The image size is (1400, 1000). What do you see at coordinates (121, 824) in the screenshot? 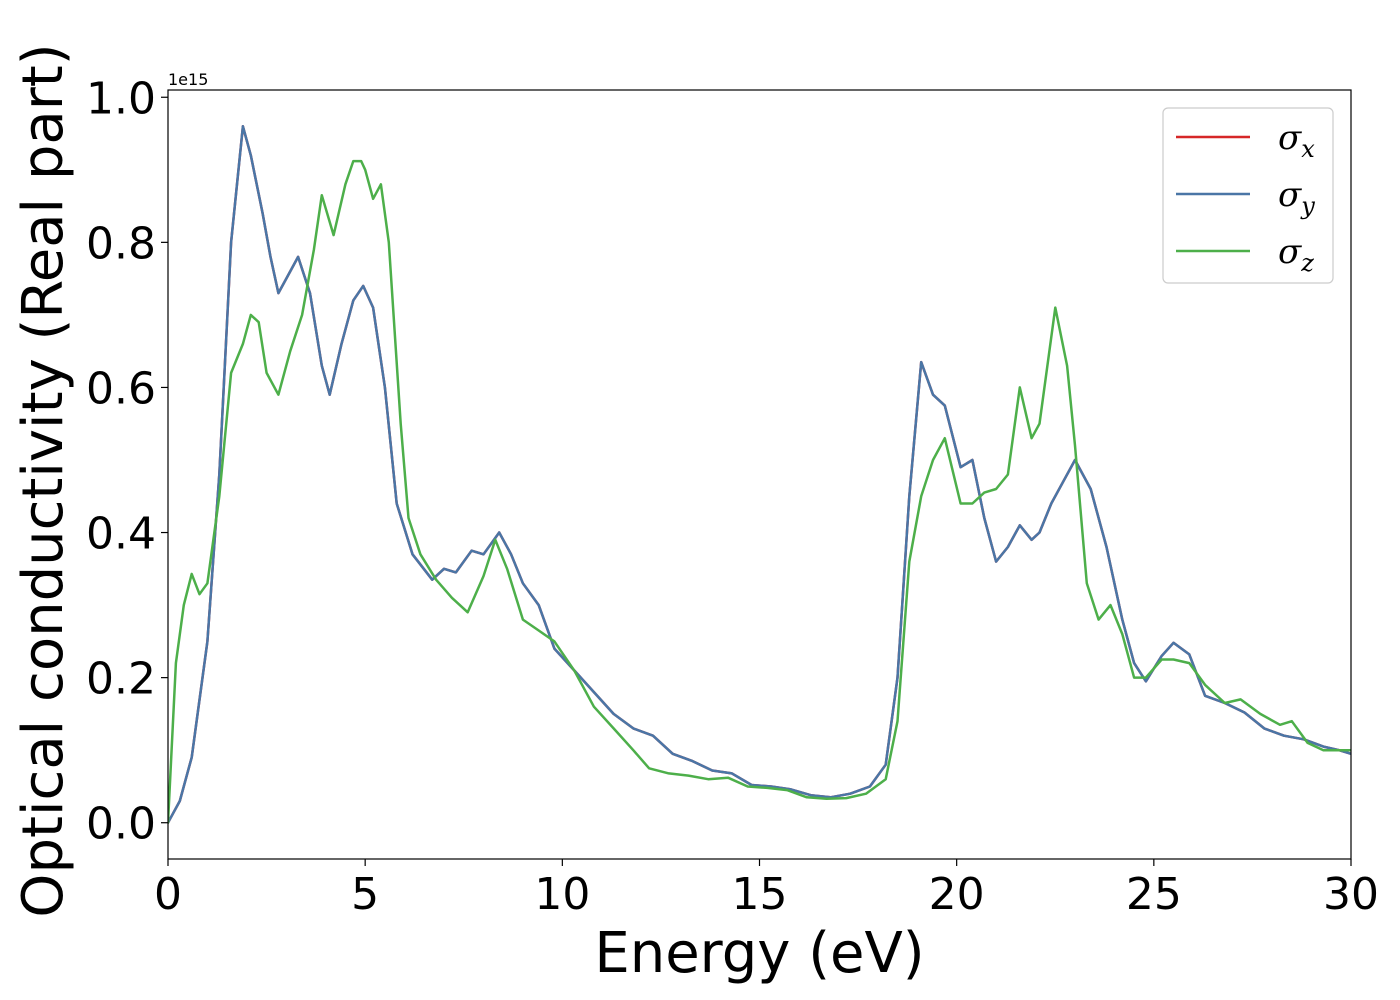
I see `y-tick-label: 0.0` at bounding box center [121, 824].